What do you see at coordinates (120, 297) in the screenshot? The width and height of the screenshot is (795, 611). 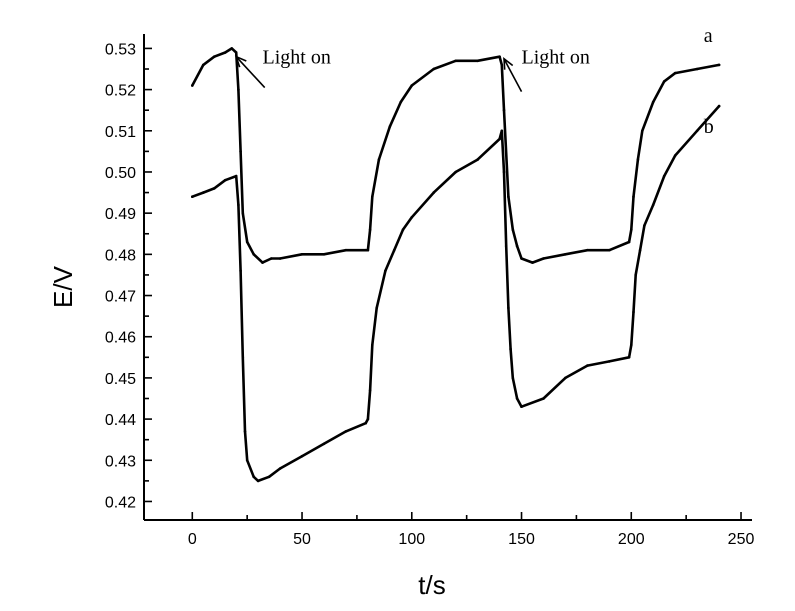 I see `y-tick-label: 0.47` at bounding box center [120, 297].